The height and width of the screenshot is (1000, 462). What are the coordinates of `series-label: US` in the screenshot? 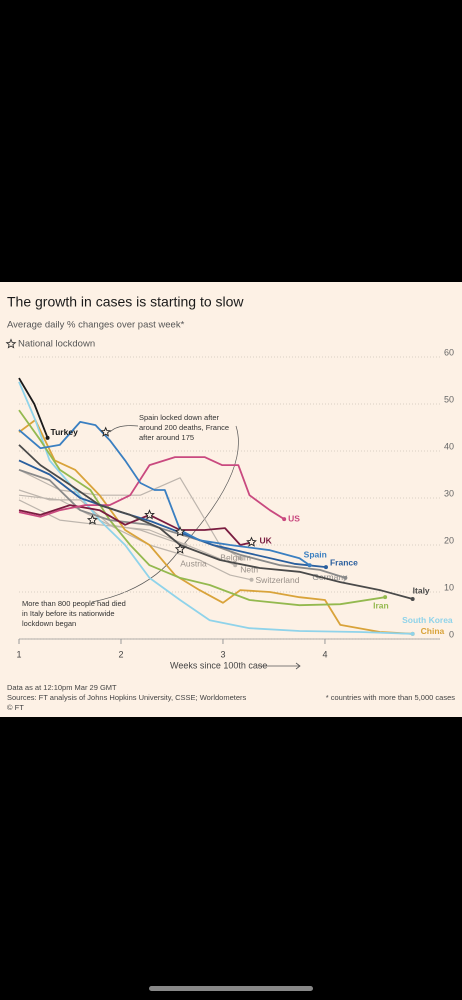 It's located at (294, 518).